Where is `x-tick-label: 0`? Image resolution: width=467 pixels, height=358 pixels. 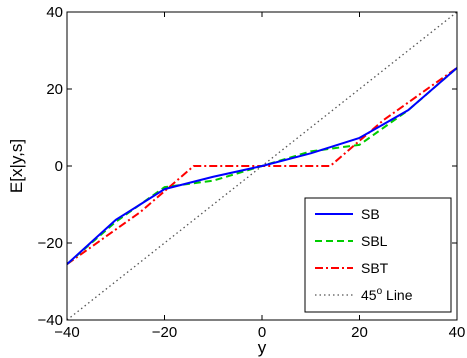
x-tick-label: 0 is located at coordinates (262, 332).